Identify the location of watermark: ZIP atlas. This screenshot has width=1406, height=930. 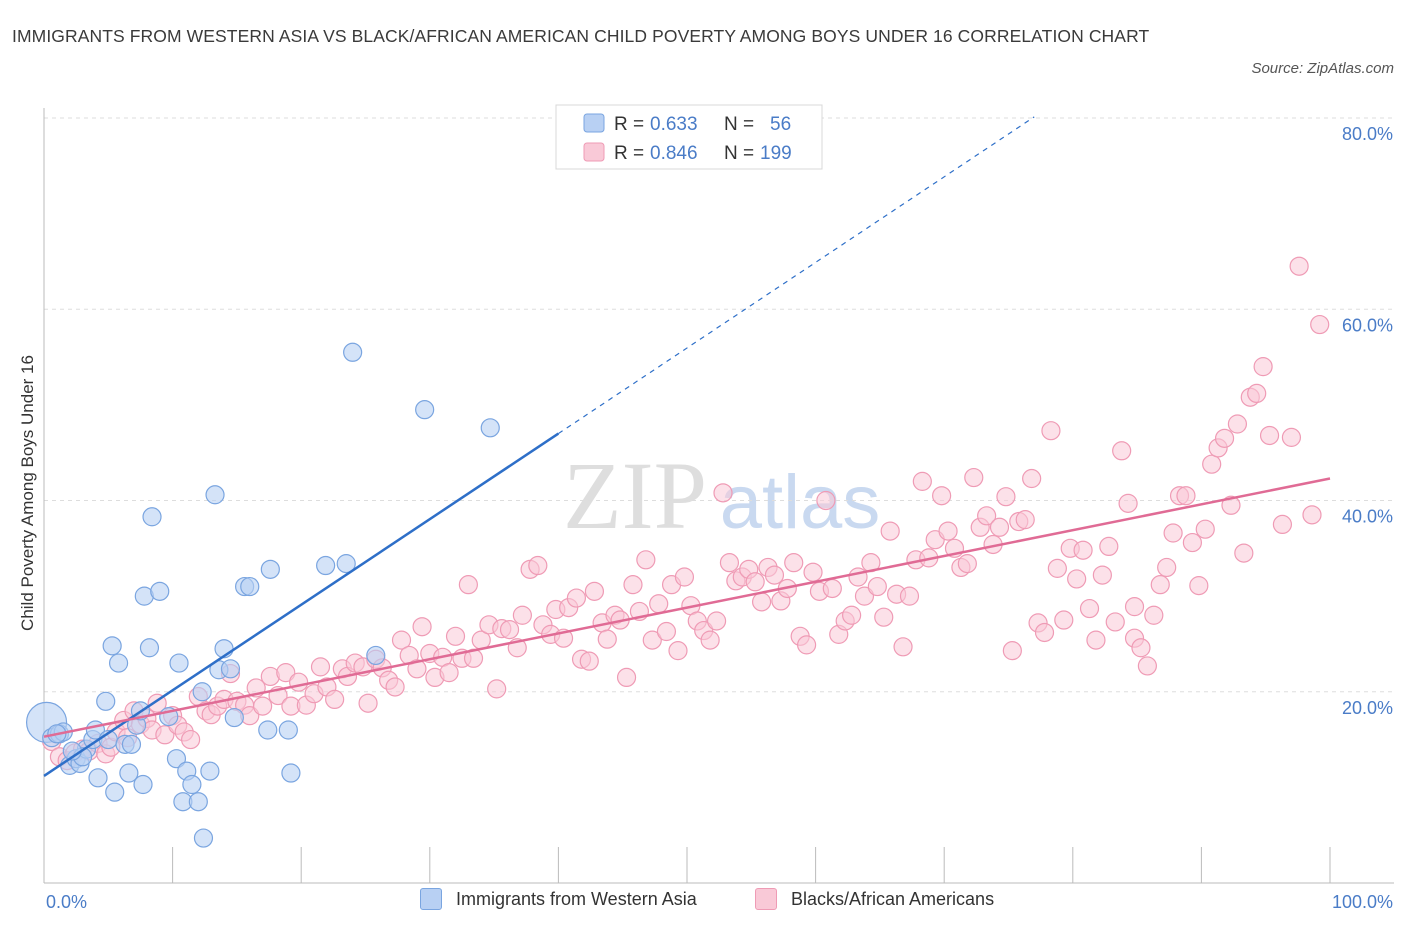
(721, 495).